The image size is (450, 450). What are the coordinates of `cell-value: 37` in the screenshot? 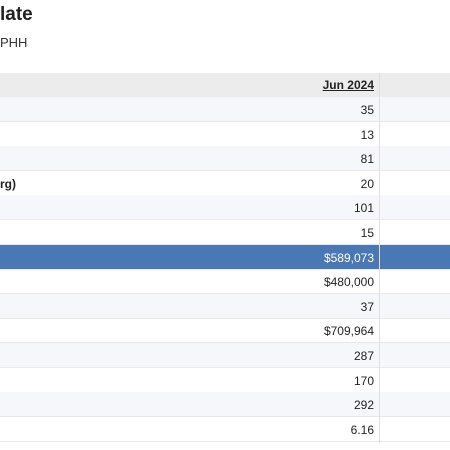 It's located at (367, 306).